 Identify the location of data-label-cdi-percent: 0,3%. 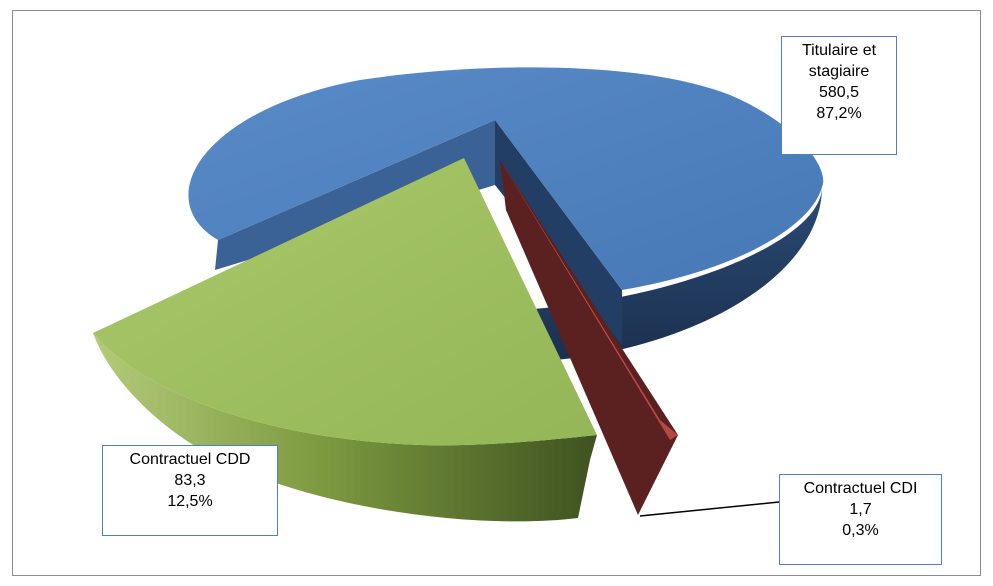
(860, 530).